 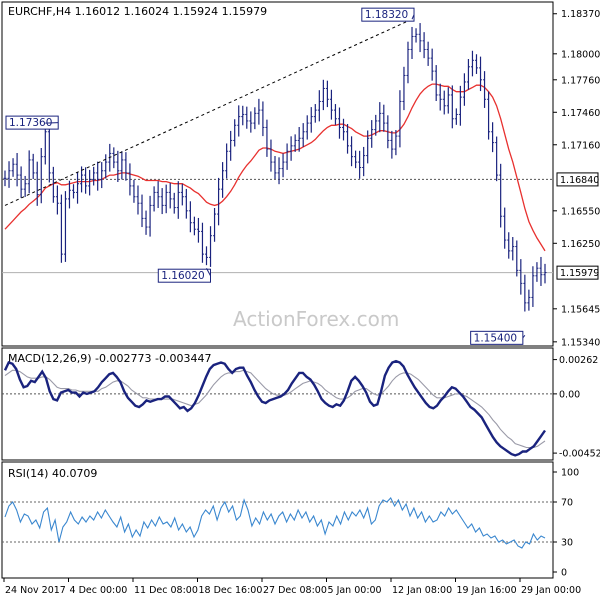 I want to click on price-annotation-label: 1.18320, so click(x=386, y=15).